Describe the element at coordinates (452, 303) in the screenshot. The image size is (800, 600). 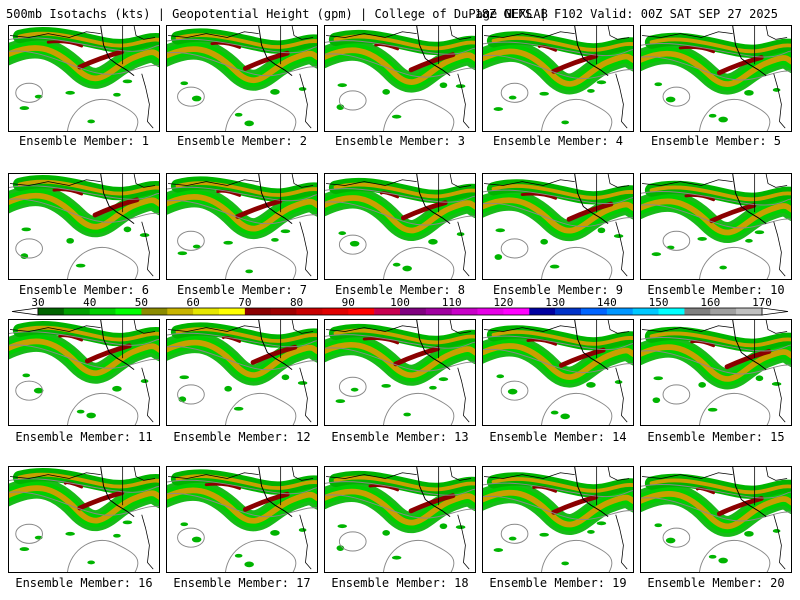
I see `colorbar-tick-label: 110` at that location.